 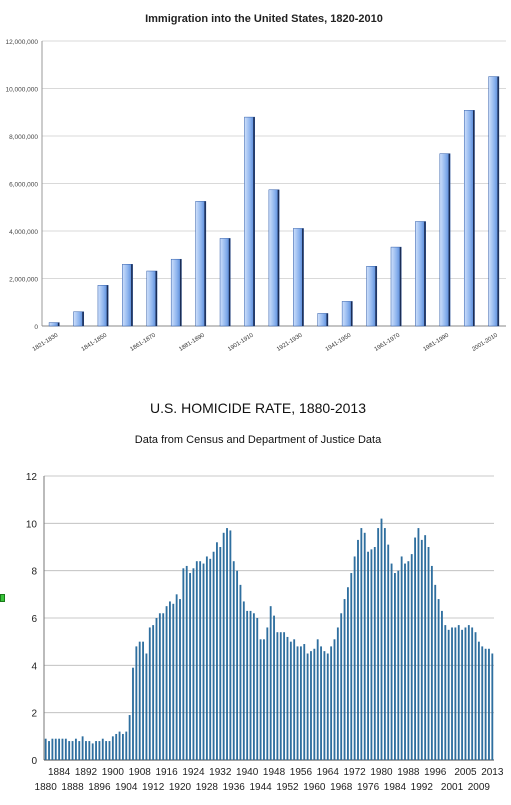 I want to click on y-tick-label: 4,000,000, so click(x=23, y=232).